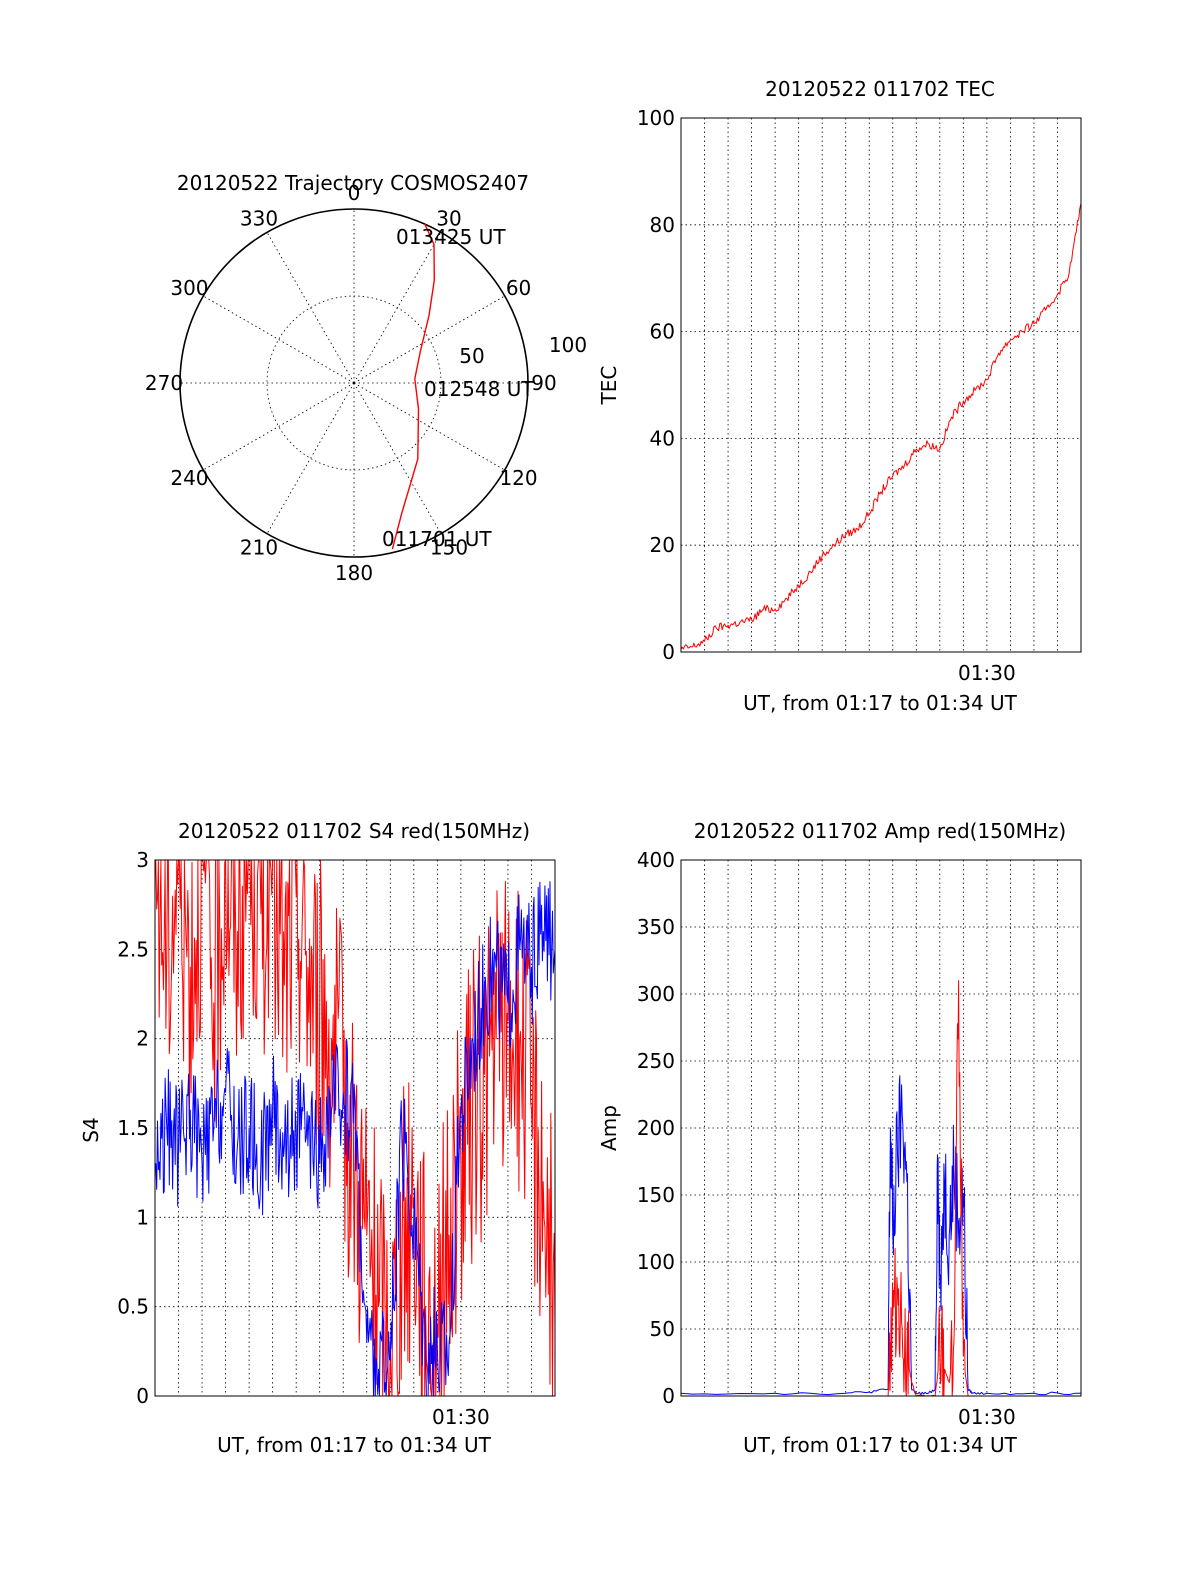 This screenshot has width=1200, height=1575. I want to click on polar-angle-label: 180, so click(354, 573).